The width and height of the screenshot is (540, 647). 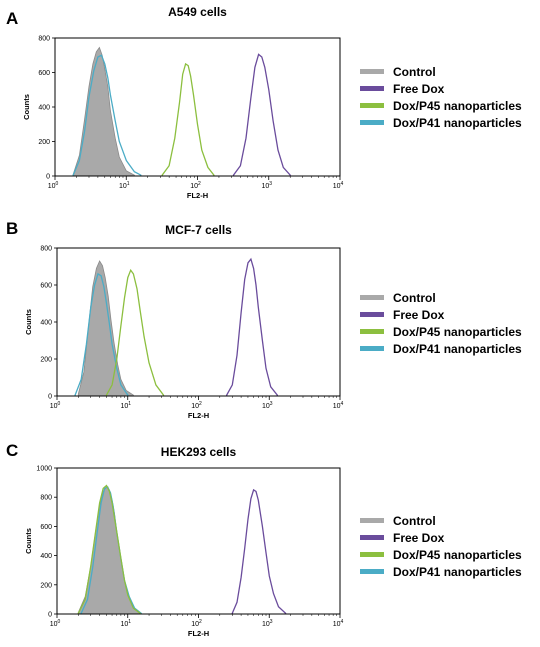 What do you see at coordinates (197, 12) in the screenshot?
I see `chart-title: A549 cells` at bounding box center [197, 12].